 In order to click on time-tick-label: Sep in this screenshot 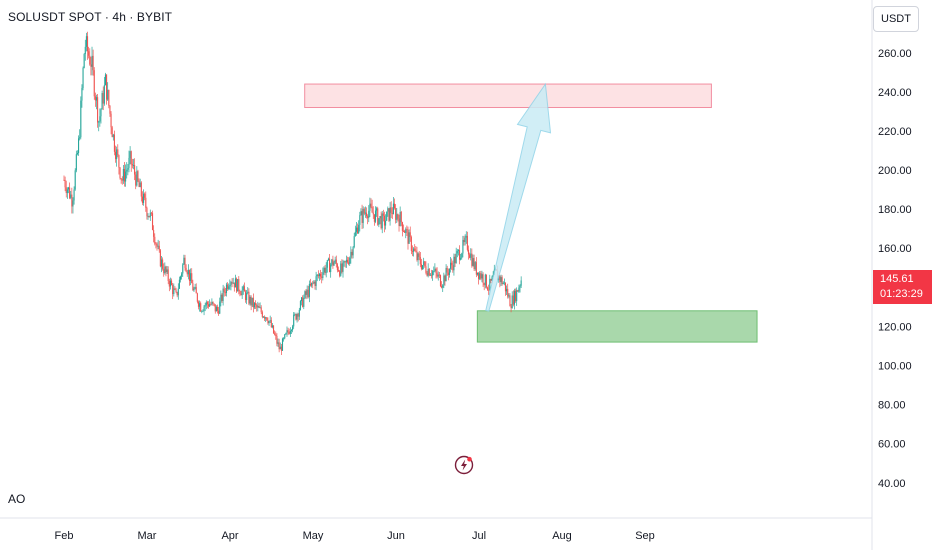, I will do `click(645, 536)`.